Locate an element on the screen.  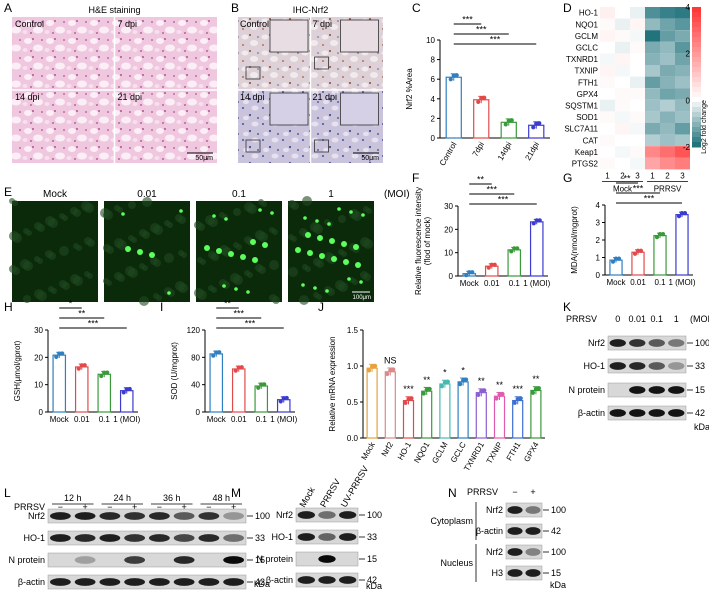
y-tick-label: 0.0 is located at coordinates (353, 438).